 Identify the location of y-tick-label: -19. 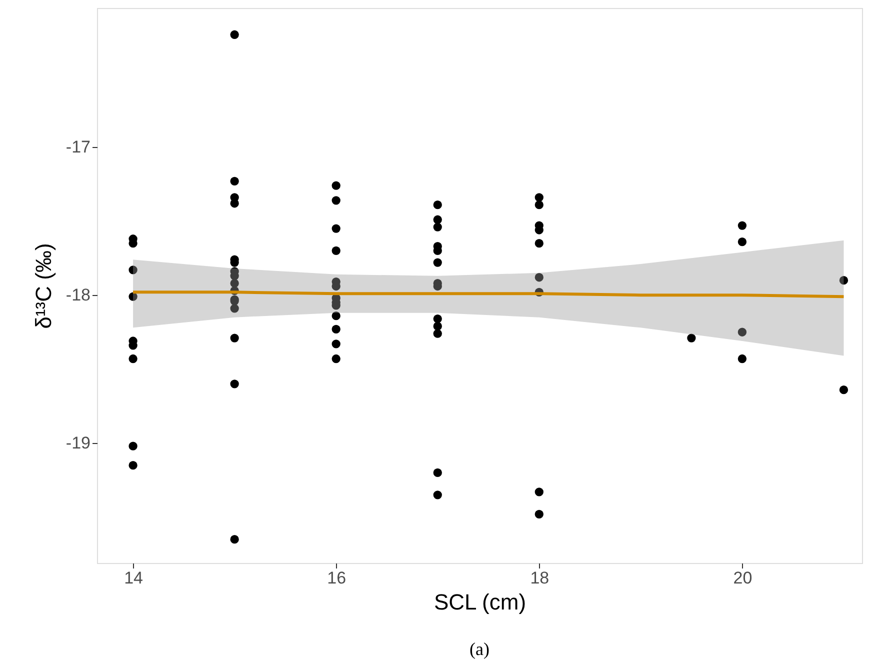
(78, 443).